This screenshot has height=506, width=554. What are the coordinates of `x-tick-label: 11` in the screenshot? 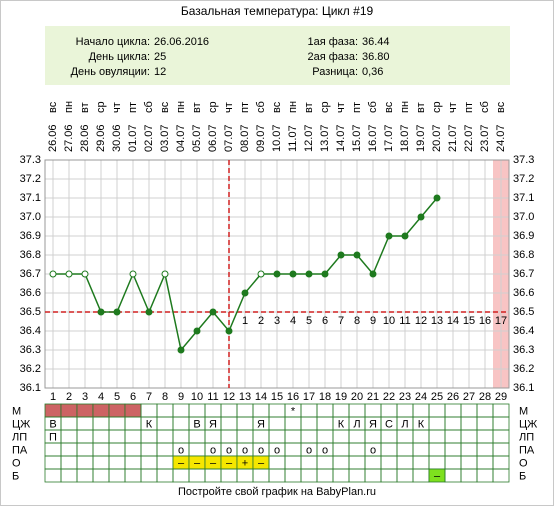 It's located at (212, 397).